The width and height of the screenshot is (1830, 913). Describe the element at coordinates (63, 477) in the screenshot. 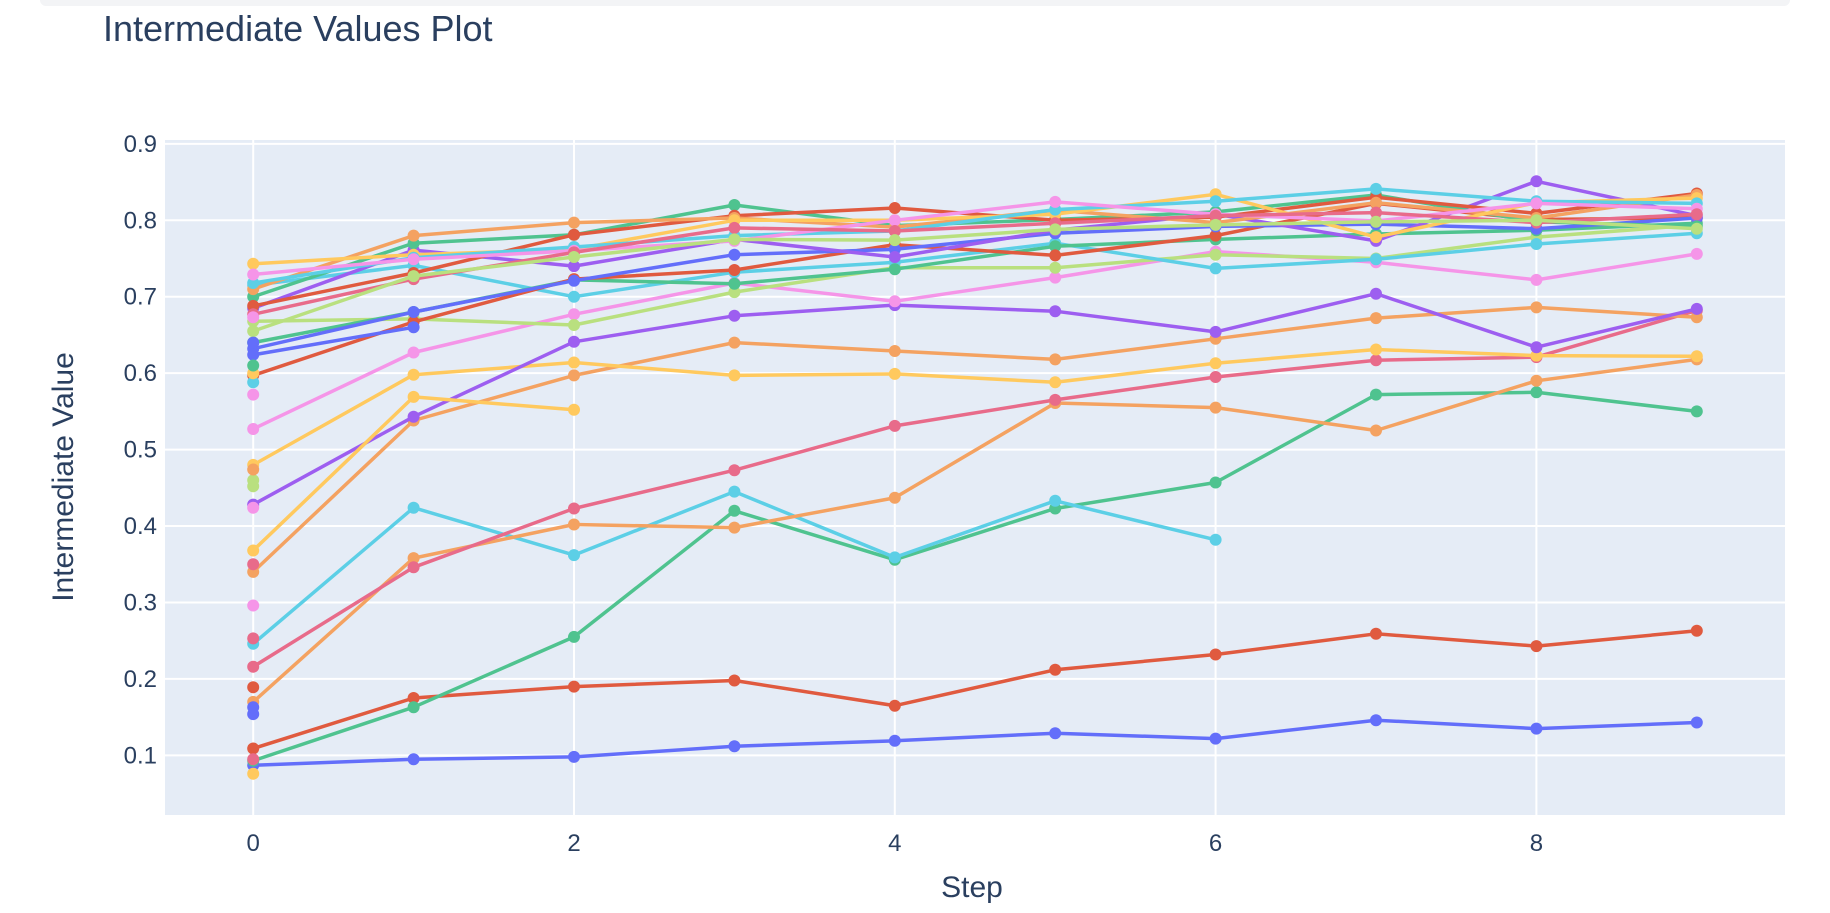

I see `y-axis-title: Intermediate Value` at that location.